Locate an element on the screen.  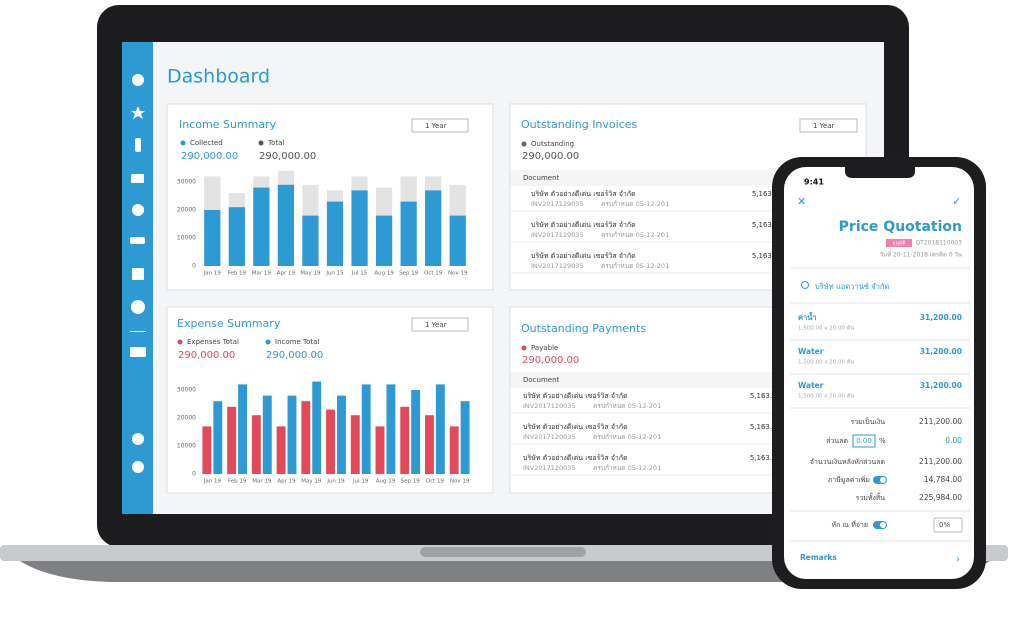
phone-title: Price Quotation is located at coordinates (900, 227).